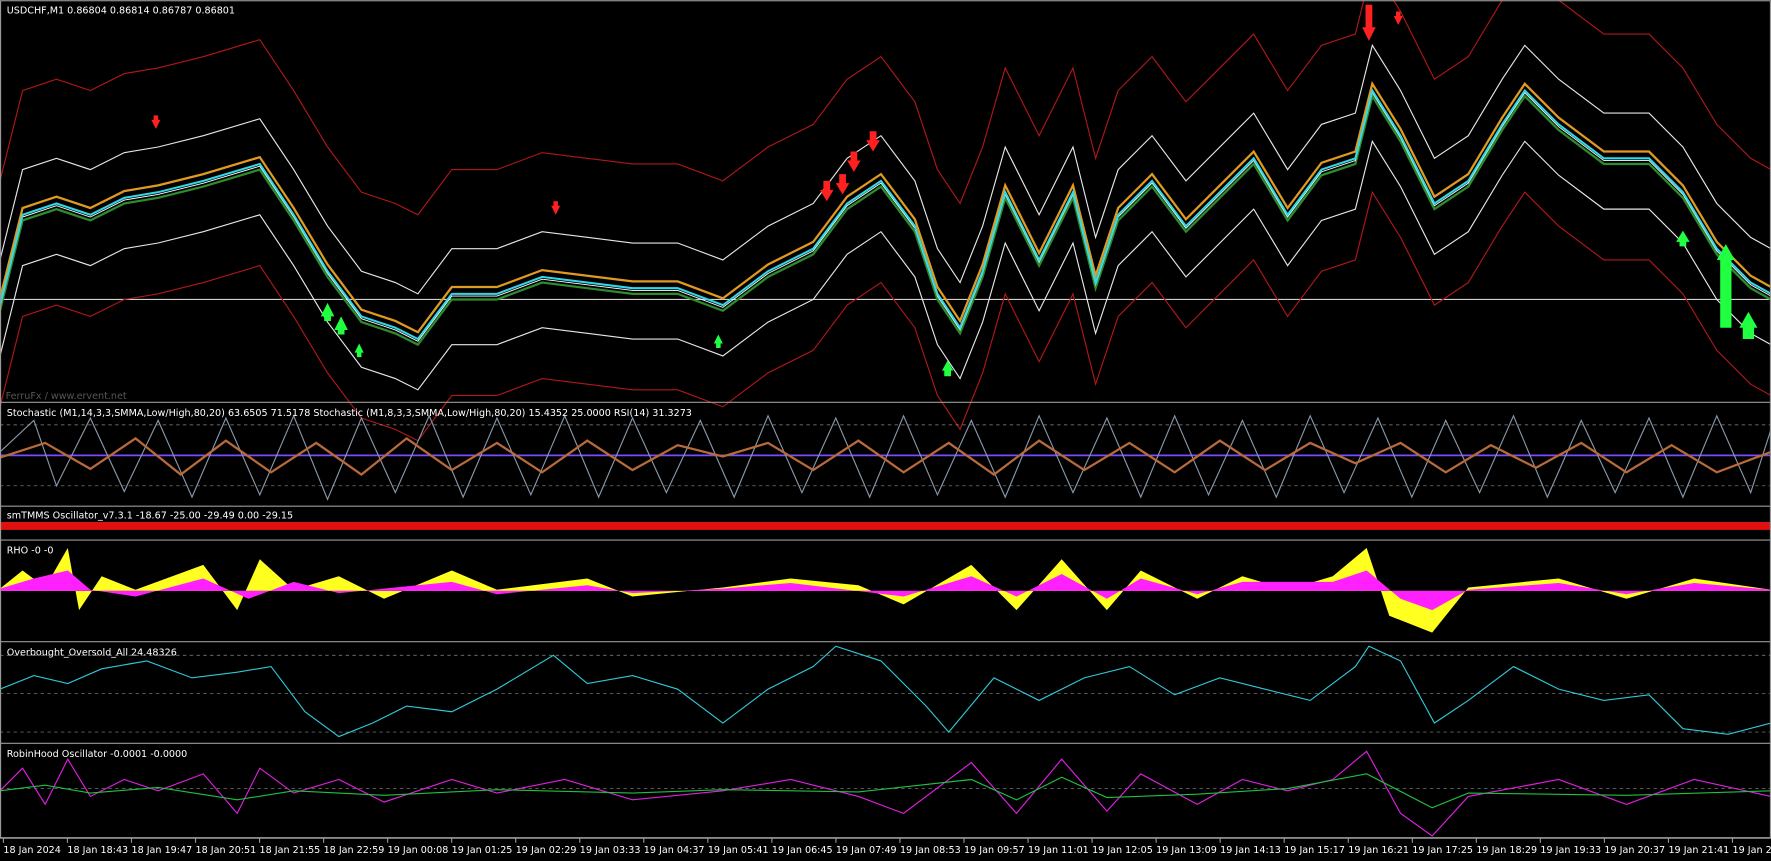 Image resolution: width=1771 pixels, height=861 pixels. What do you see at coordinates (1698, 850) in the screenshot?
I see `time-label: 19 Jan 21:41` at bounding box center [1698, 850].